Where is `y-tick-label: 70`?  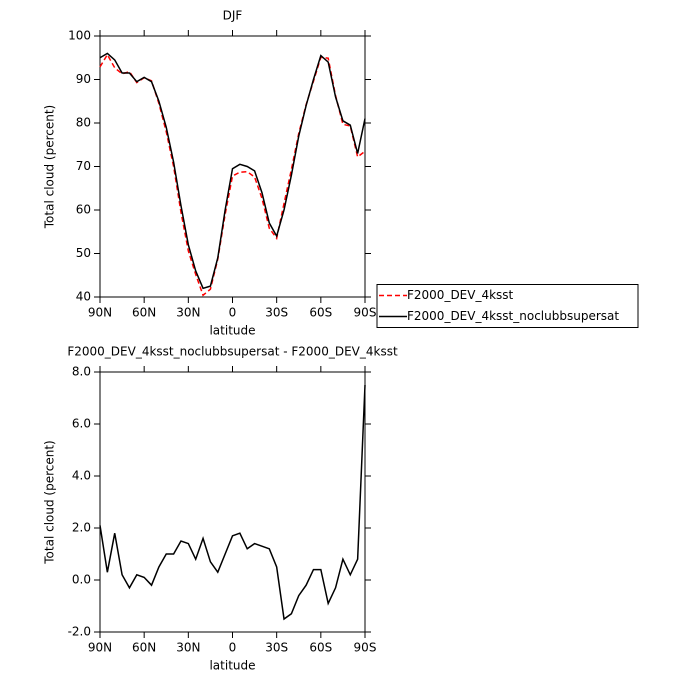 y-tick-label: 70 is located at coordinates (83, 166).